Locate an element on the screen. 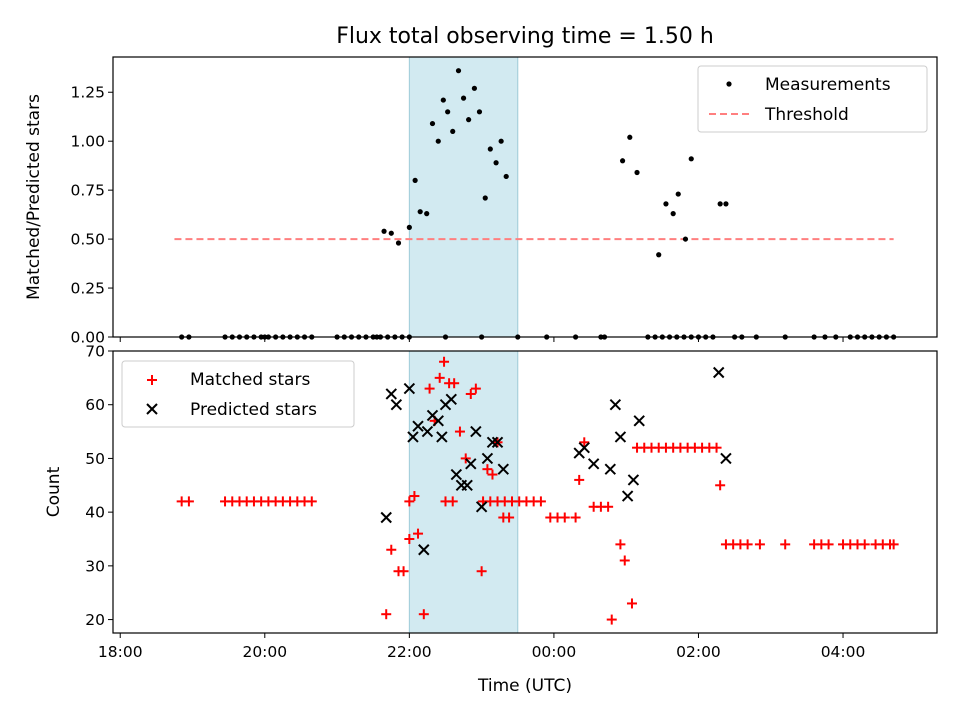  x-tick-label: 04:00 is located at coordinates (843, 652).